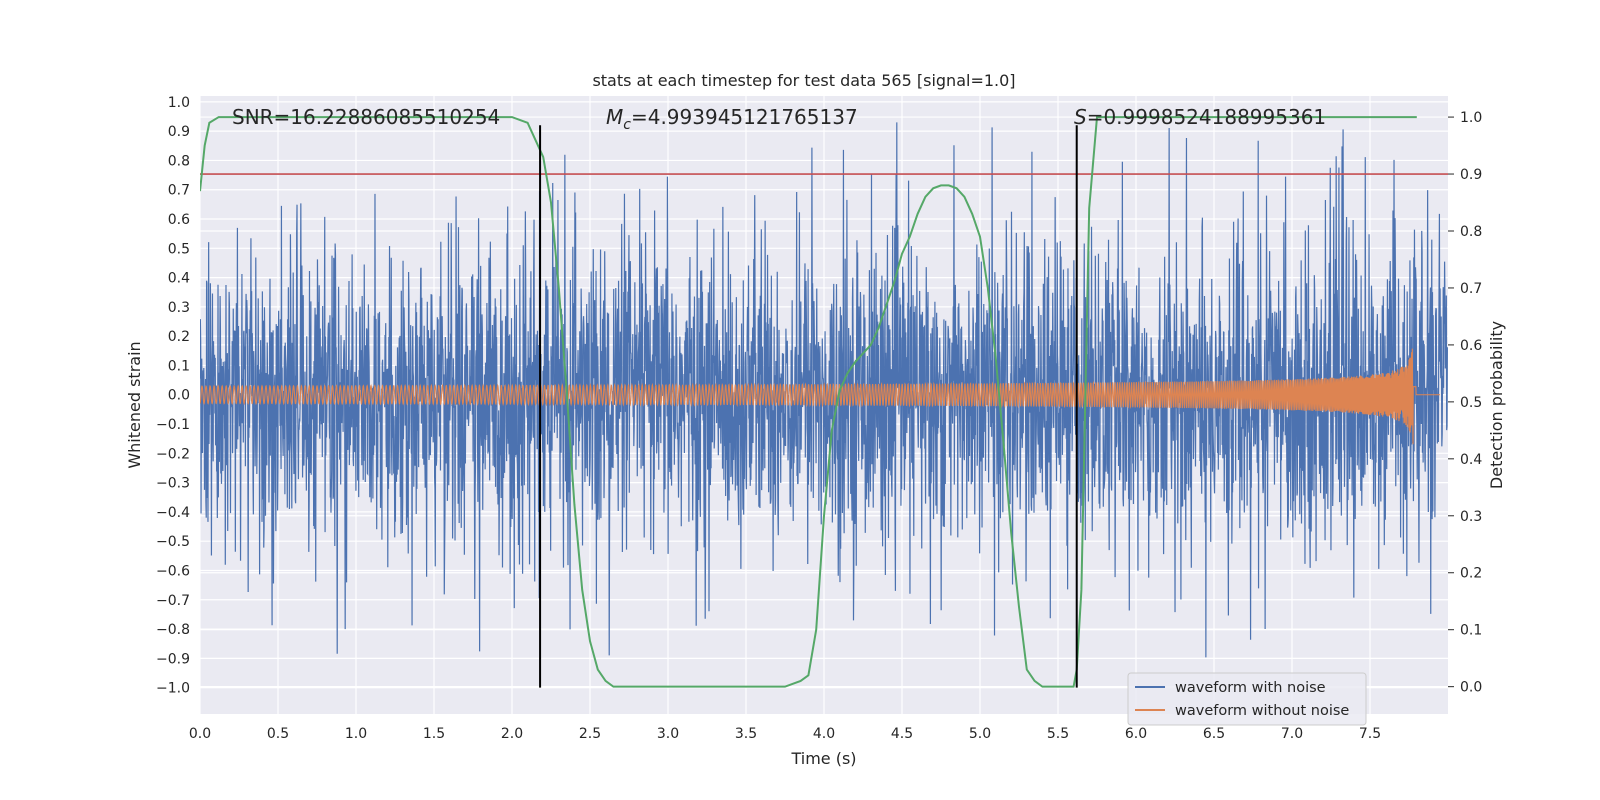 The width and height of the screenshot is (1600, 800). I want to click on x-tick-label: 1.0, so click(356, 734).